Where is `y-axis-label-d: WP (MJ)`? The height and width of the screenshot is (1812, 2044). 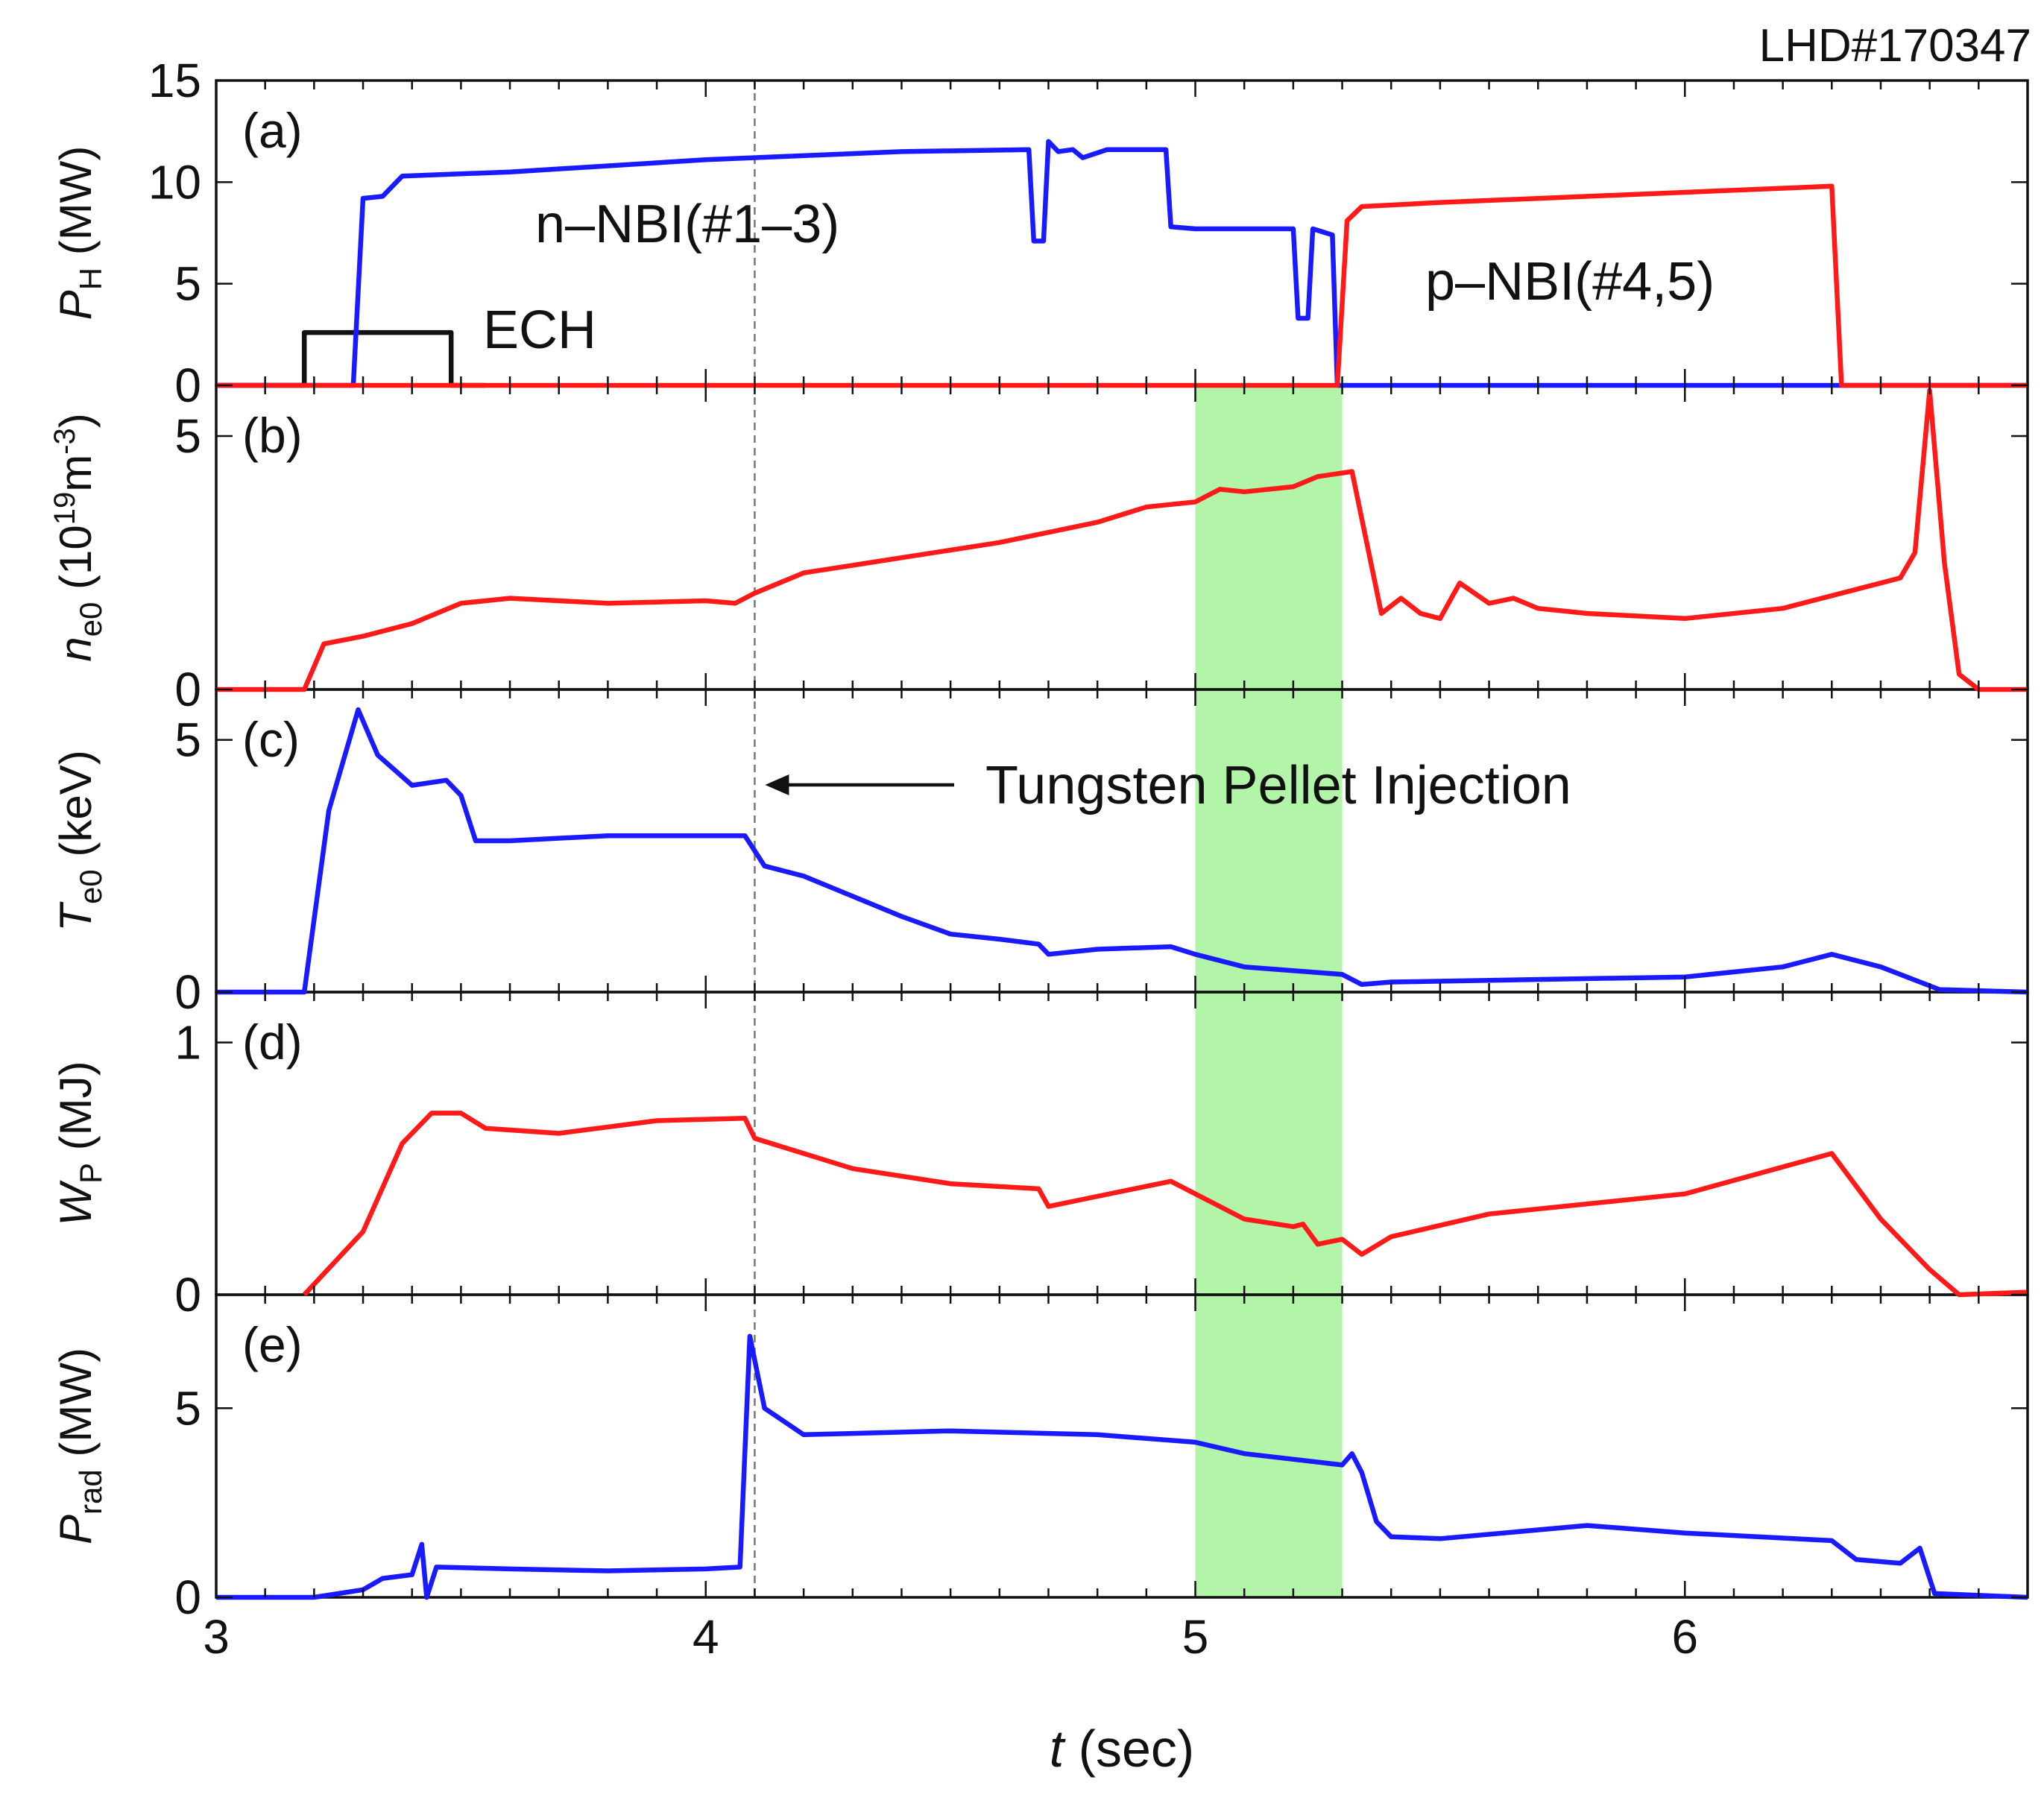
y-axis-label-d: WP (MJ) is located at coordinates (79, 1143).